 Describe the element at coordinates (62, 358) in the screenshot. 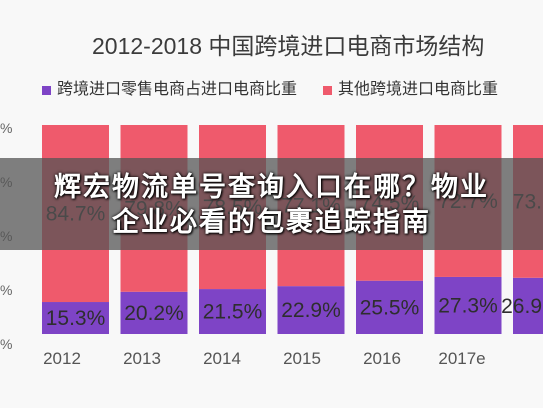

I see `x-tick-label: 2012` at that location.